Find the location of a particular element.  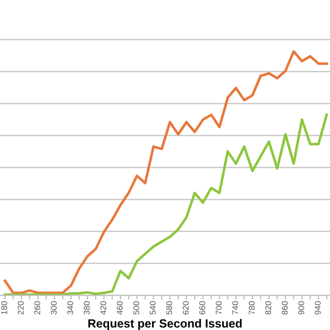

x-tick-label: 260 is located at coordinates (37, 307).